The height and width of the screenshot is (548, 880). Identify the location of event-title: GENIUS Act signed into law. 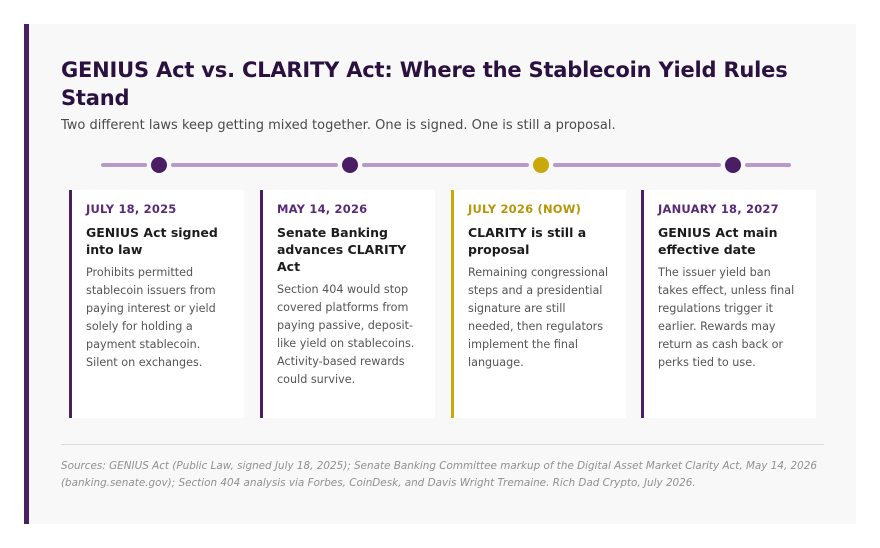
(152, 241).